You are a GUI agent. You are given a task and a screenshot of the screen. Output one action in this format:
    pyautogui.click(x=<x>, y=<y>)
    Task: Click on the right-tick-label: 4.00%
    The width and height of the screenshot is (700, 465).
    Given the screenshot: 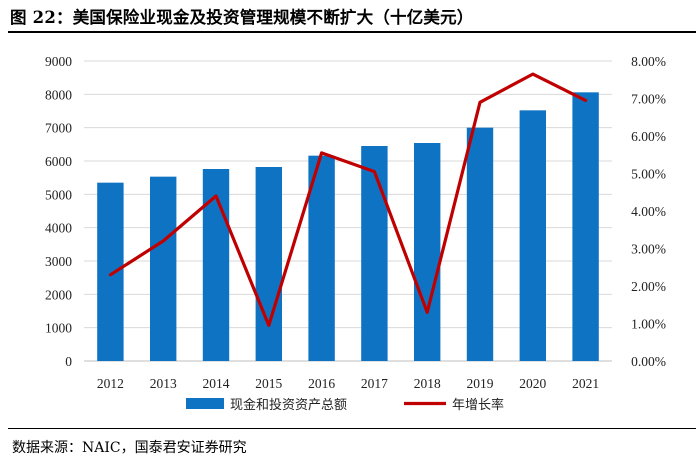 What is the action you would take?
    pyautogui.click(x=648, y=211)
    